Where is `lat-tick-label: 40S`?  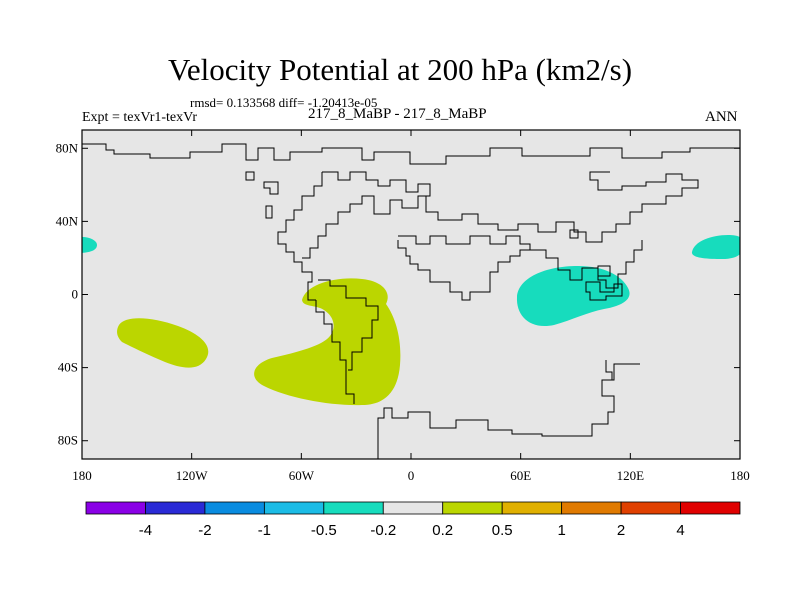 lat-tick-label: 40S is located at coordinates (68, 367).